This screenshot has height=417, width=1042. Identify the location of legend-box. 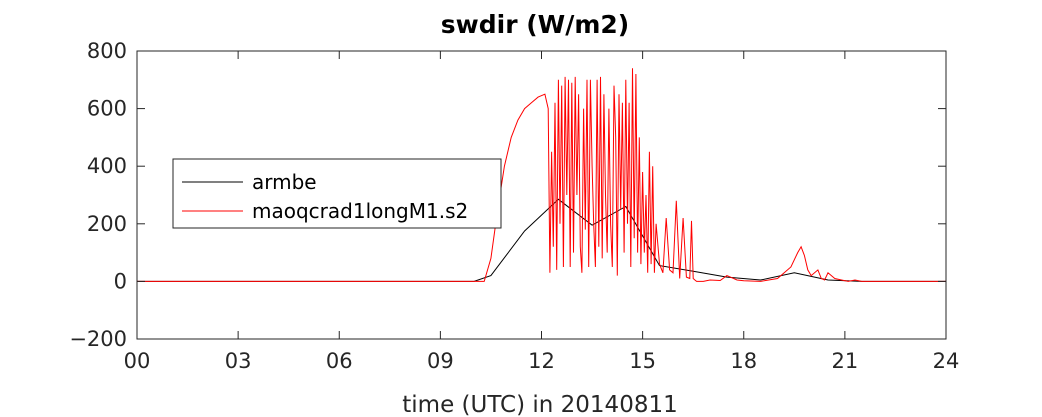
(337, 193).